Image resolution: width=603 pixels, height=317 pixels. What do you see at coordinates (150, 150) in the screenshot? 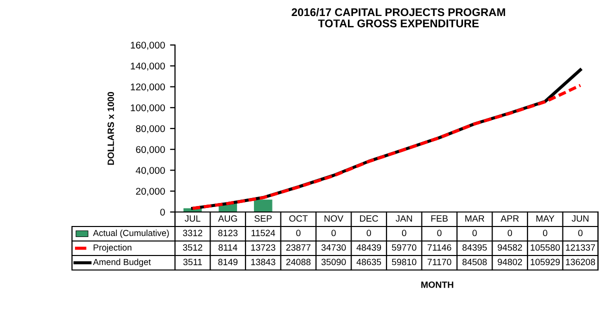
I see `y-tick-label: 60,000` at bounding box center [150, 150].